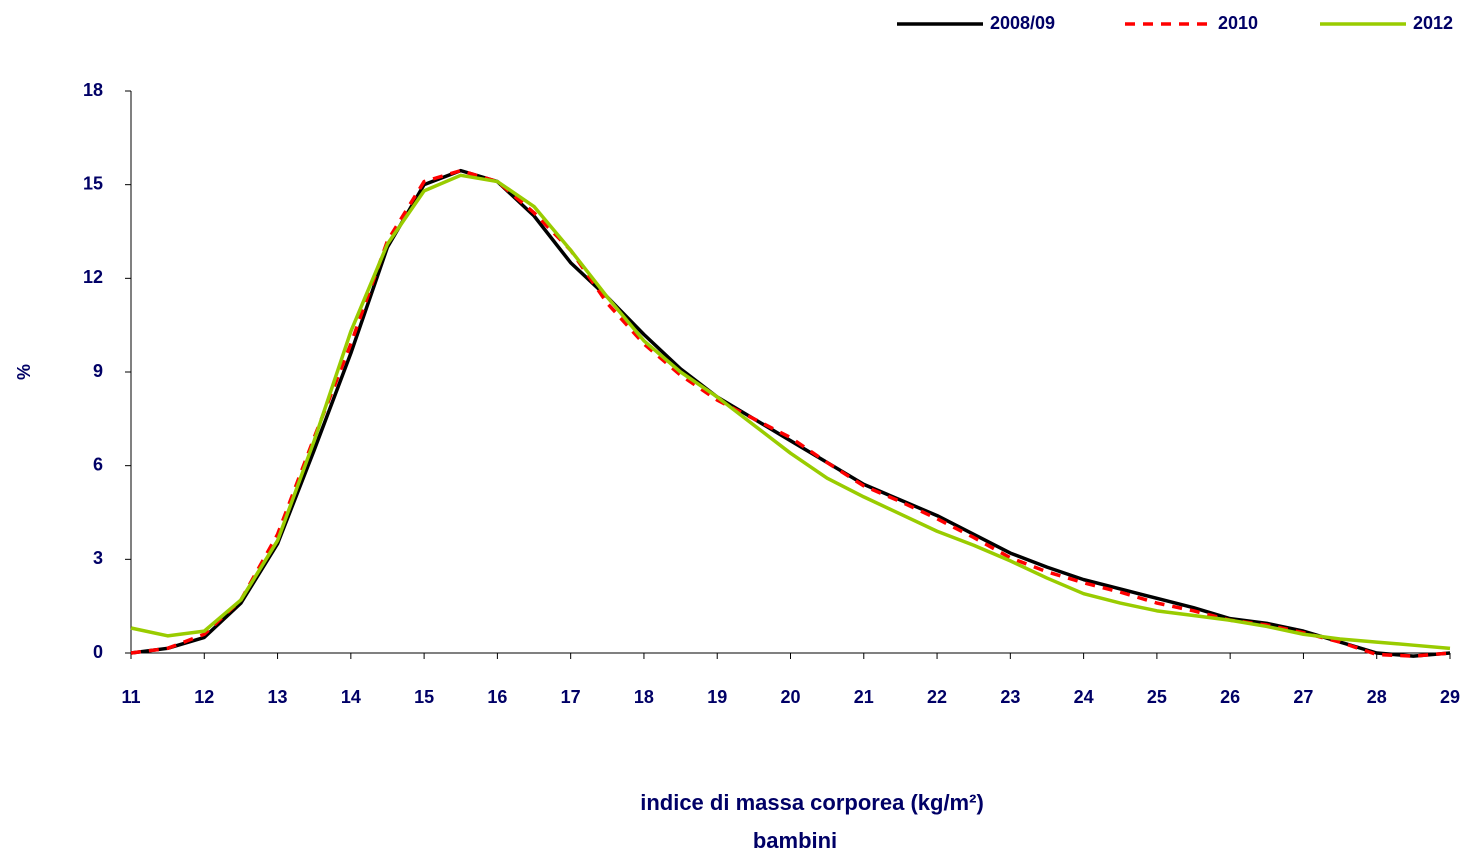  Describe the element at coordinates (937, 697) in the screenshot. I see `x-tick-label: 22` at that location.